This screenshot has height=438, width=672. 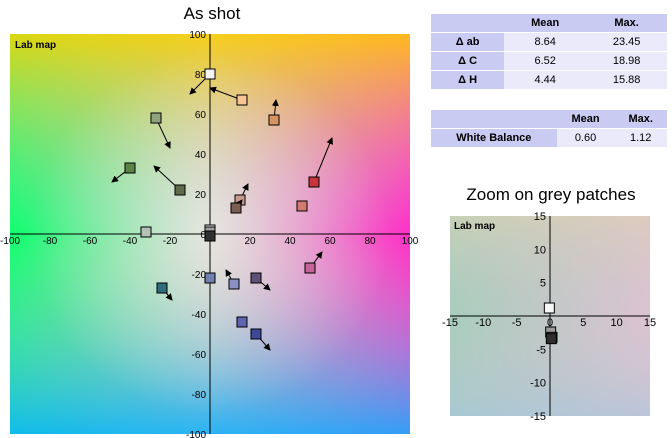 I want to click on y-tick-label: -15, so click(x=538, y=417).